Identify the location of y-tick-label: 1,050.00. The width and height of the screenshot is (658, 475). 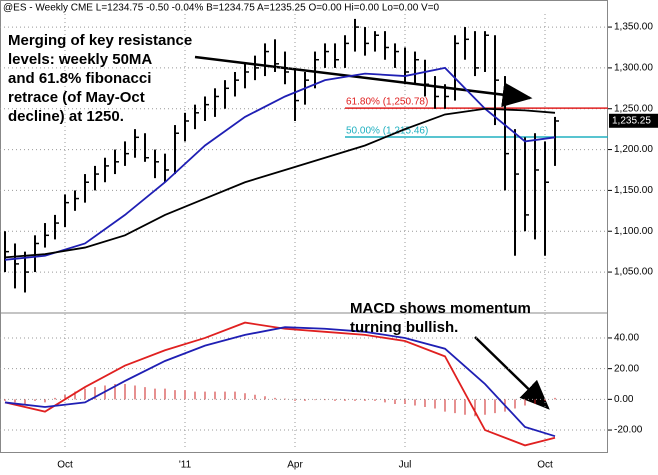
(633, 272).